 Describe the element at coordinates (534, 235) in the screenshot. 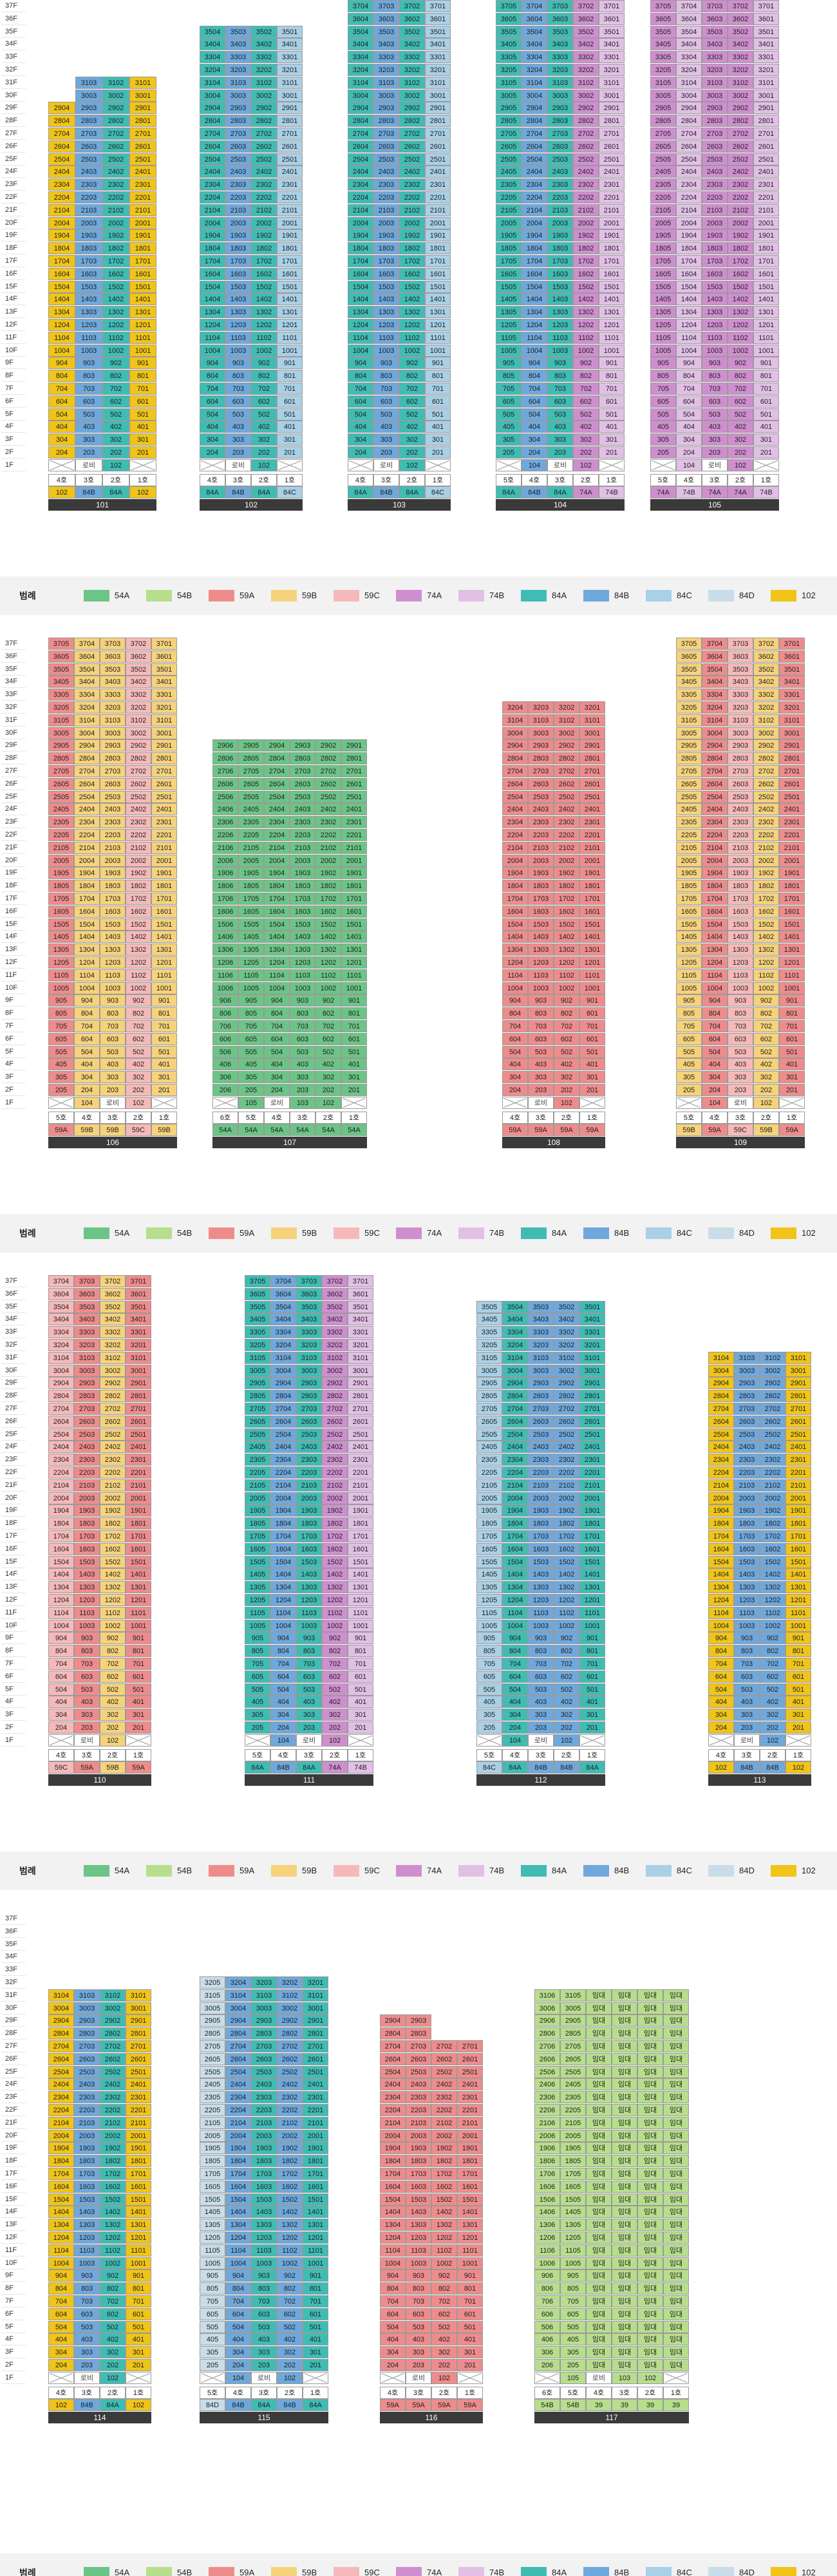

I see `unit-cell: 1904` at that location.